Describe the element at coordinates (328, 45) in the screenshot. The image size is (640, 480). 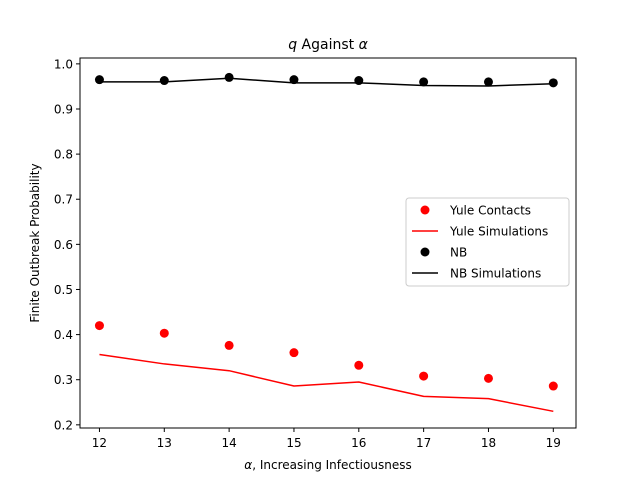
I see `chart-title: q Against α` at that location.